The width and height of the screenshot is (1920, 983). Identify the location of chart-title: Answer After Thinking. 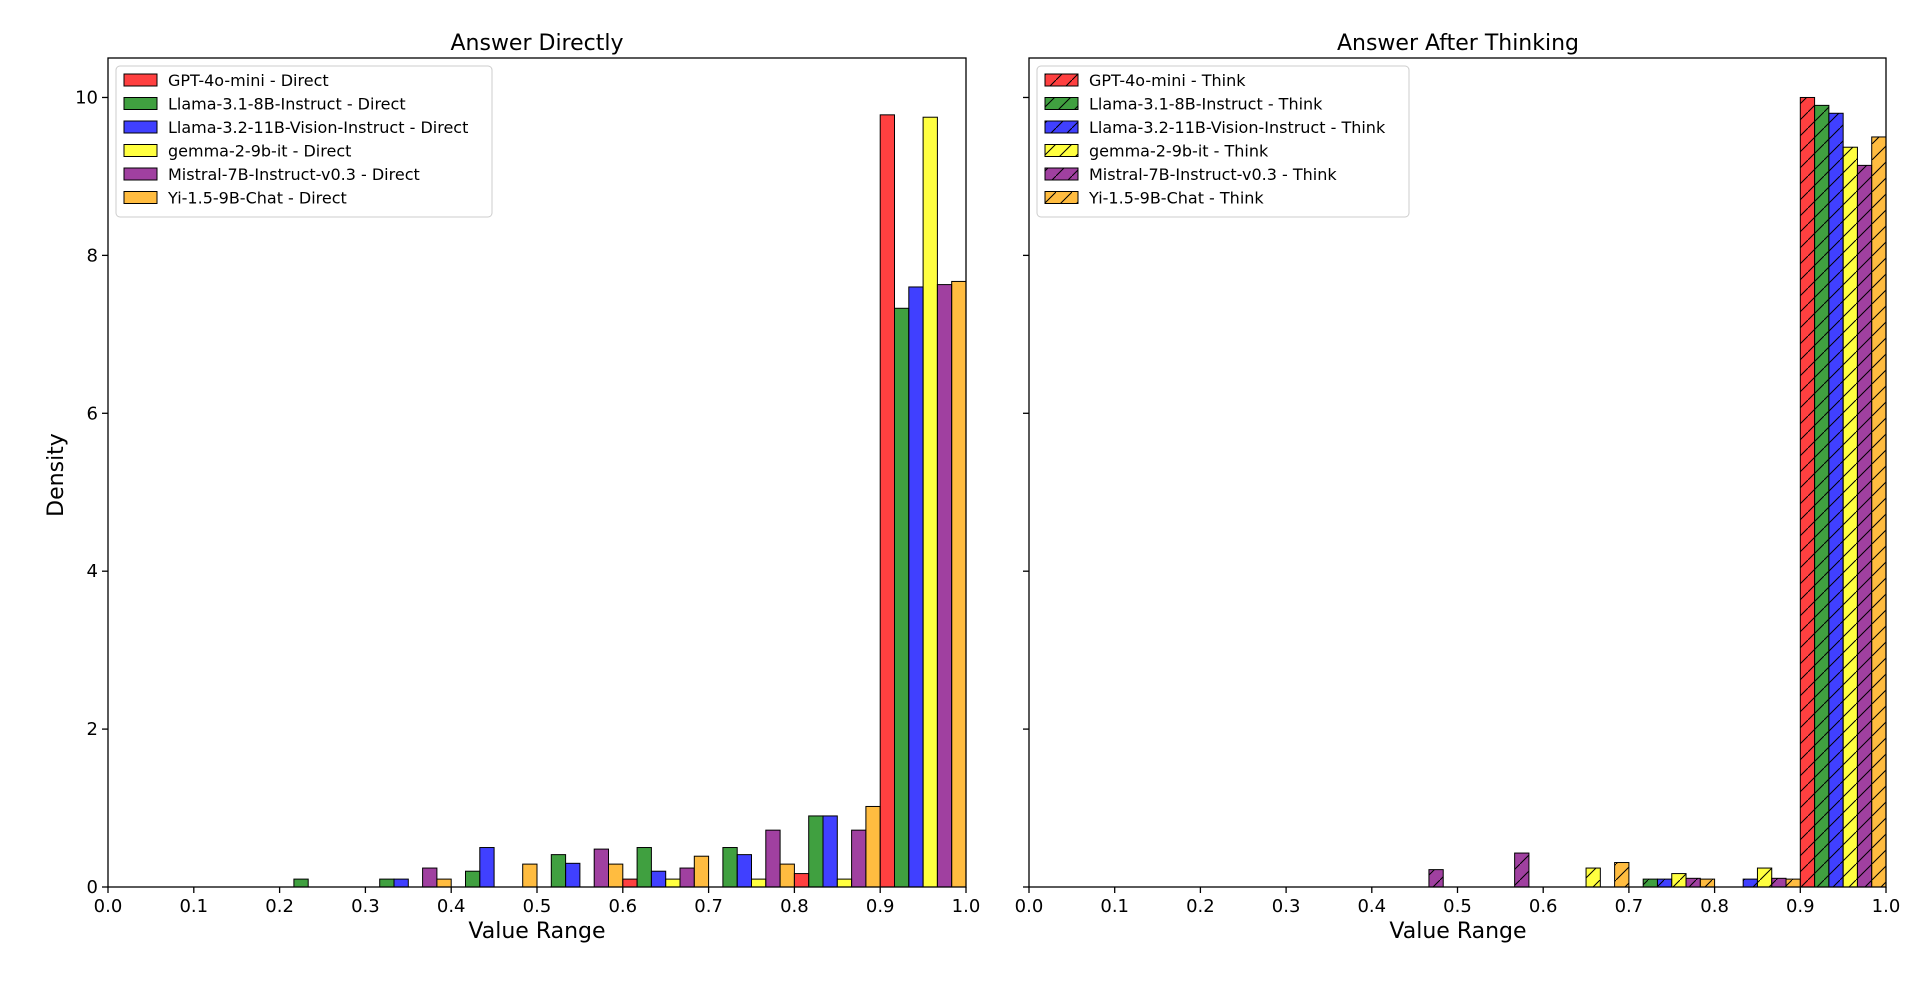
(1458, 43).